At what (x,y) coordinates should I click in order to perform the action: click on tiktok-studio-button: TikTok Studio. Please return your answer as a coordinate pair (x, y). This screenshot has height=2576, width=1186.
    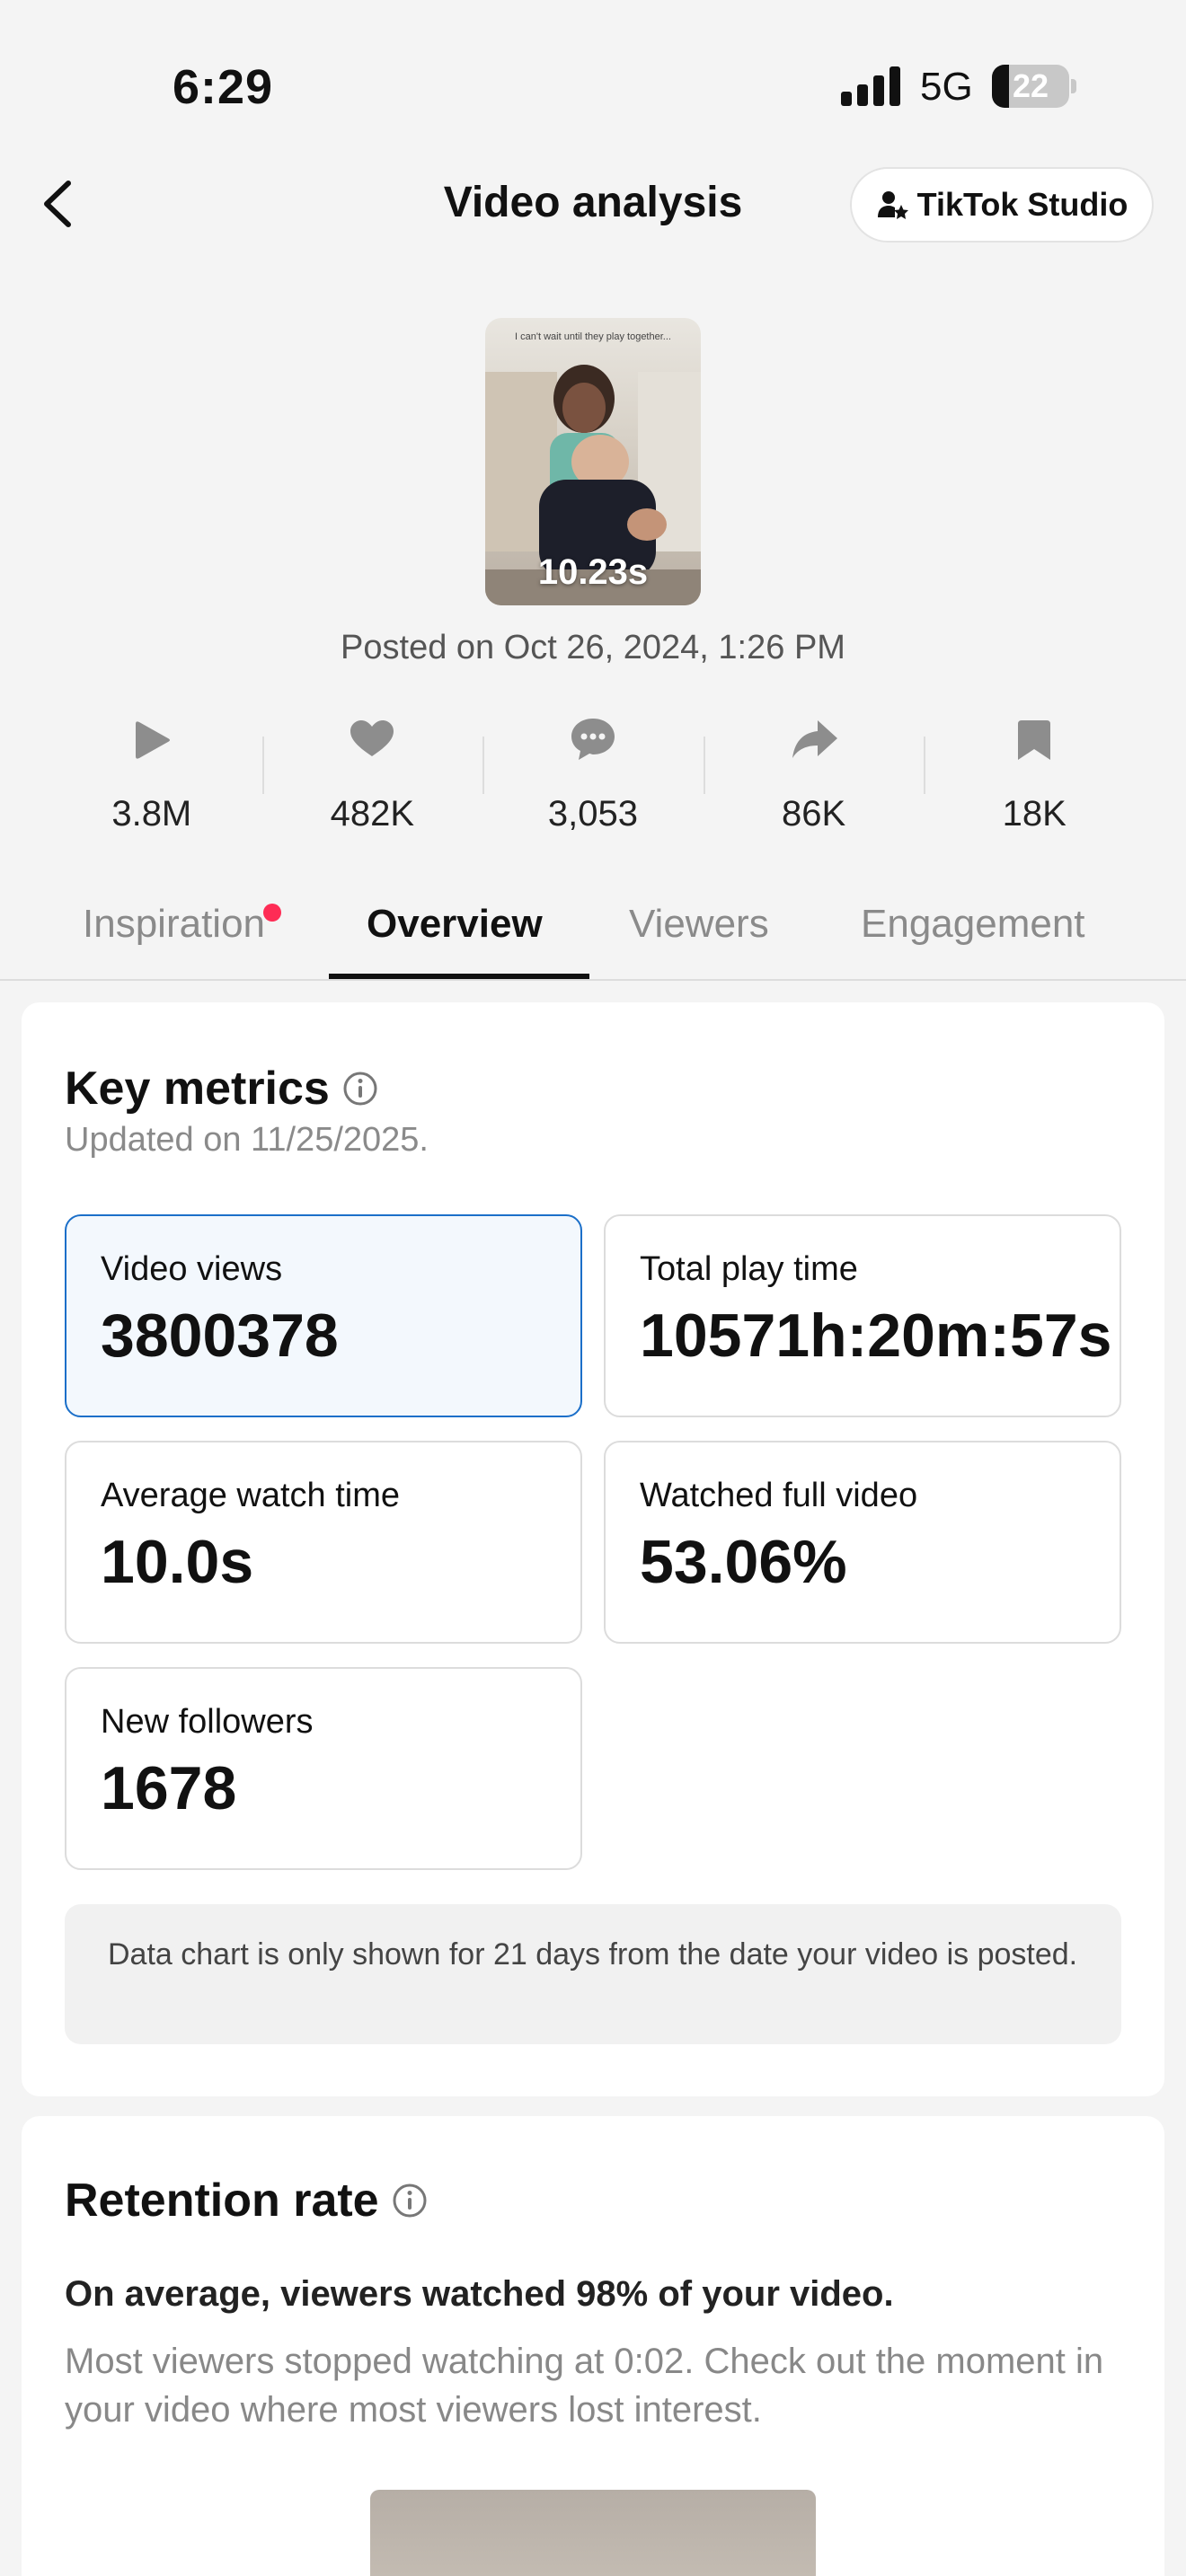
    Looking at the image, I should click on (1002, 205).